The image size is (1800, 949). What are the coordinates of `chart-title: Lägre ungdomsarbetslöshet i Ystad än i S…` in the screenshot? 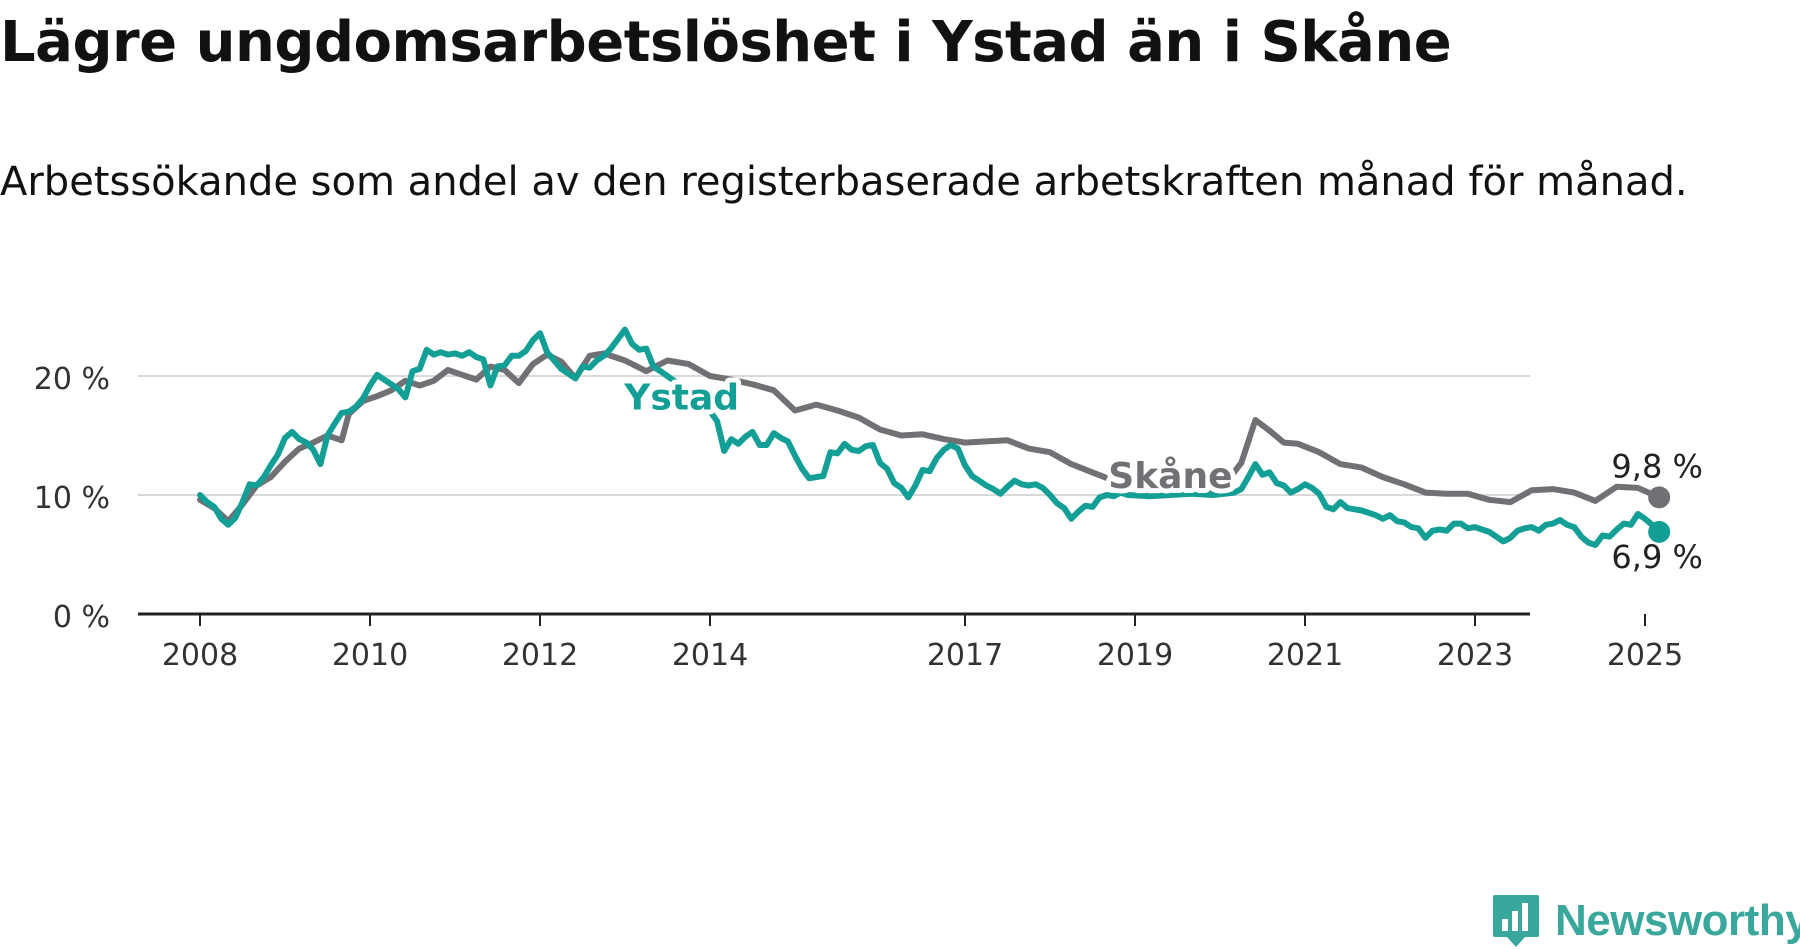 It's located at (726, 42).